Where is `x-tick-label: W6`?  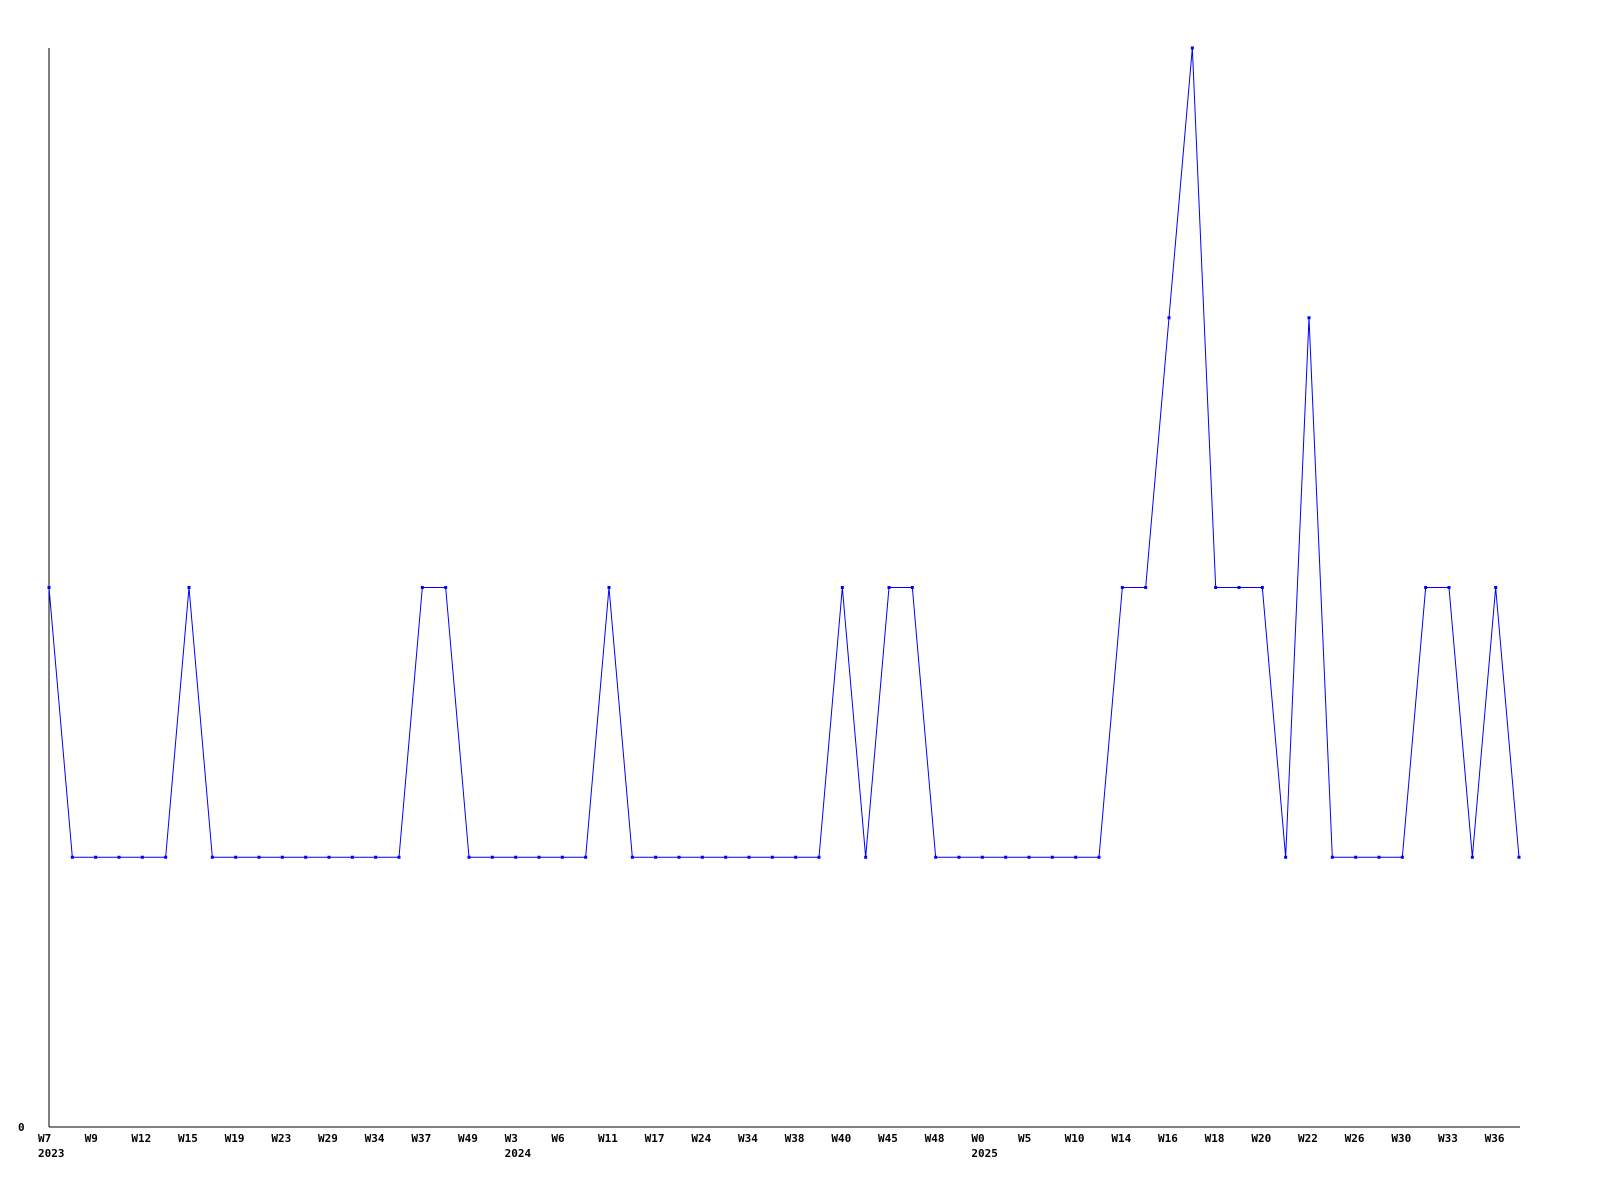
x-tick-label: W6 is located at coordinates (558, 1138).